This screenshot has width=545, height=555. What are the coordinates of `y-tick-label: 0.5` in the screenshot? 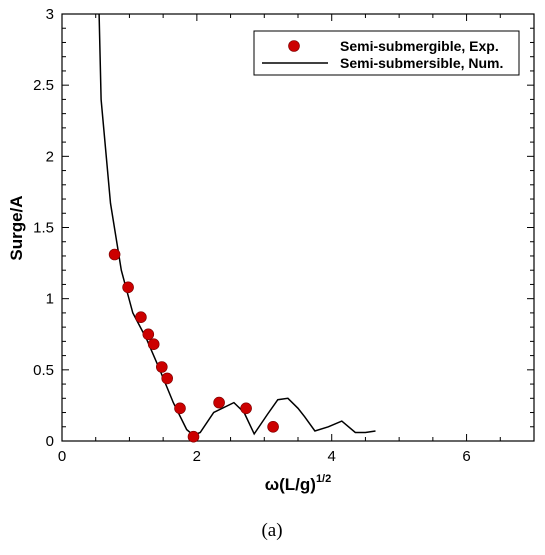 It's located at (43, 370).